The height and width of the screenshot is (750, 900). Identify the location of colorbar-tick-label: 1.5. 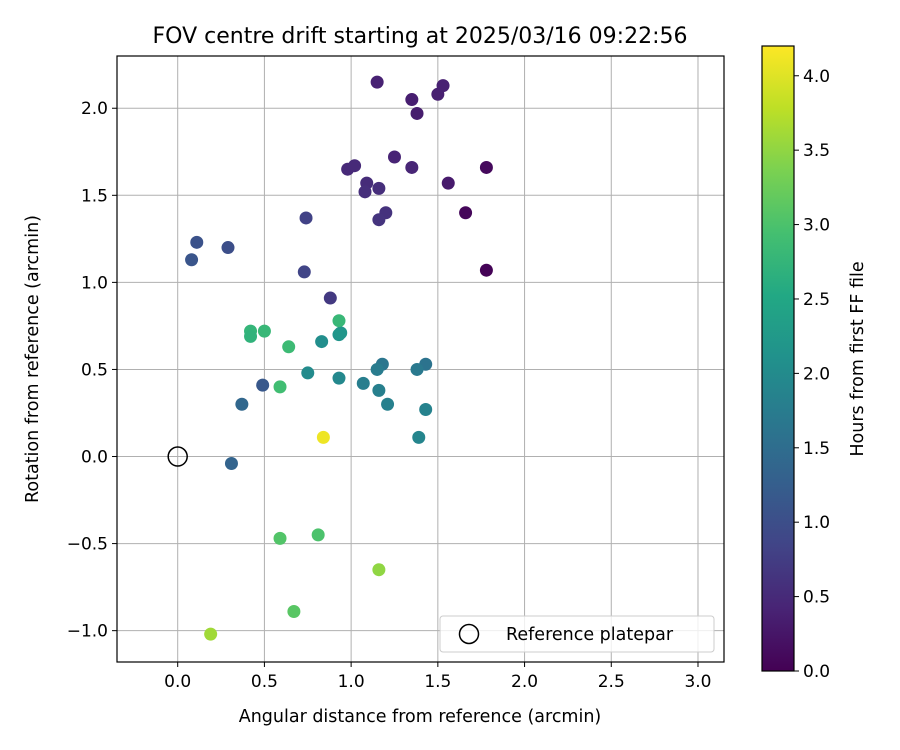
(816, 449).